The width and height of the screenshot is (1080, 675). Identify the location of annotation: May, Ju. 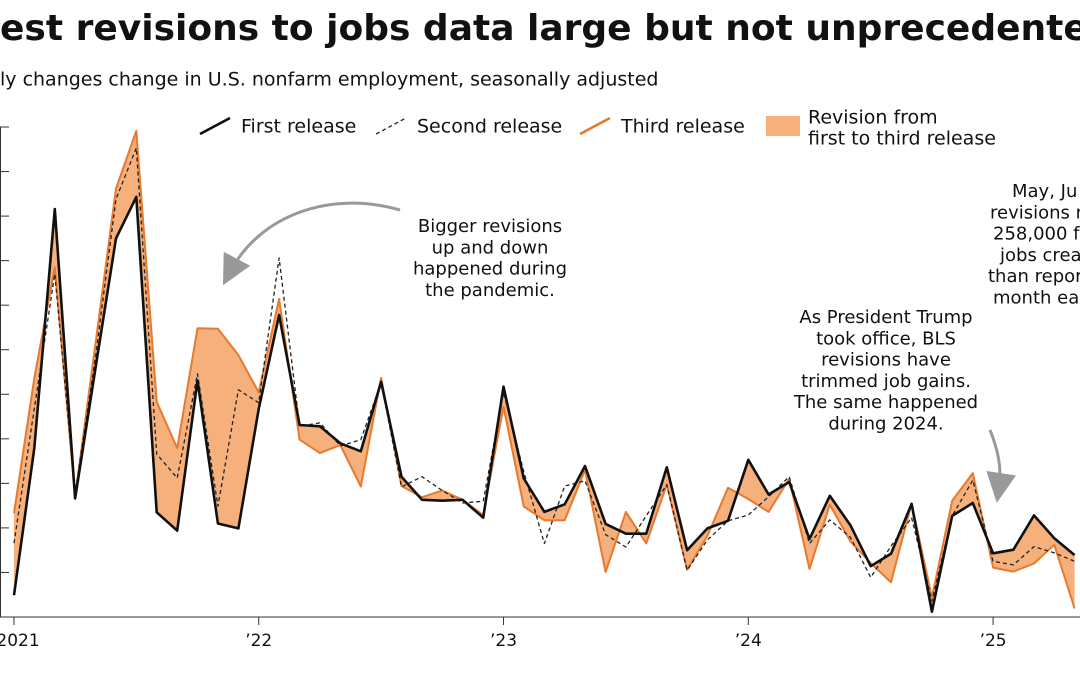
(1044, 191).